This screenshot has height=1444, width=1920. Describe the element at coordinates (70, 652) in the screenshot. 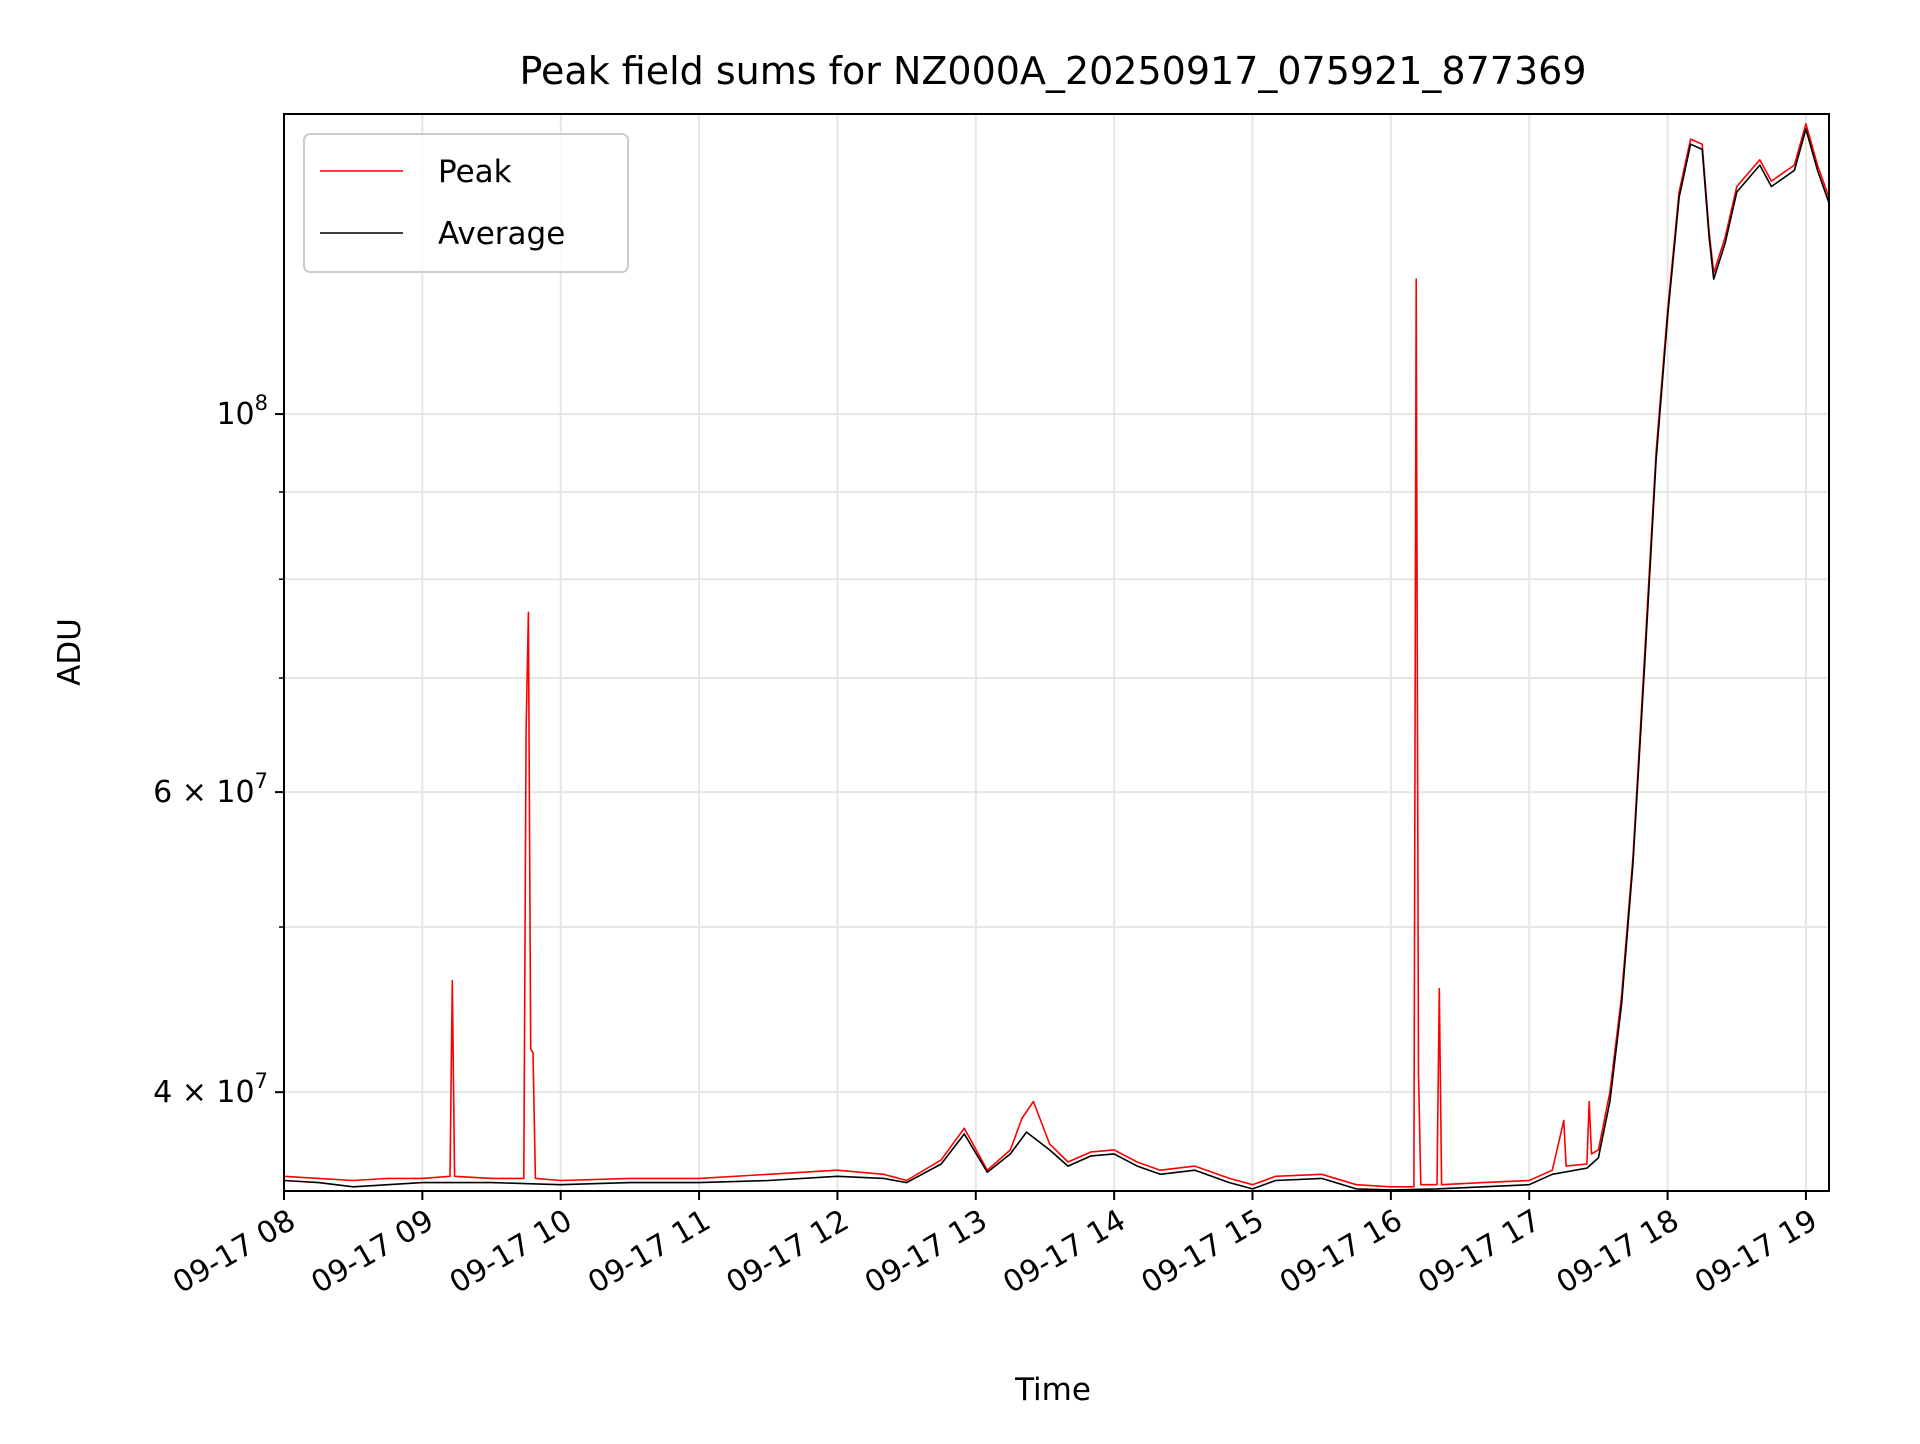

I see `y-axis-label: ADU` at that location.